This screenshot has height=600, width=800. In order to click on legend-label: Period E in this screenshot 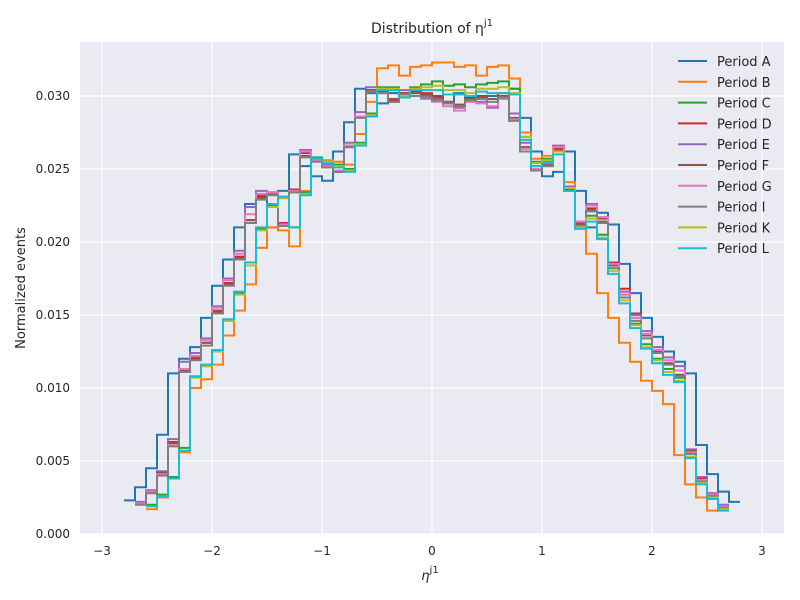, I will do `click(743, 145)`.